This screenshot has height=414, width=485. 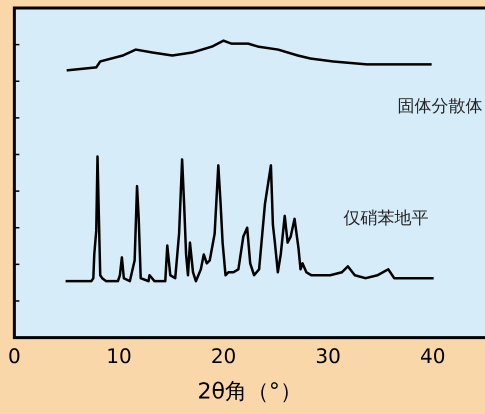 What do you see at coordinates (119, 356) in the screenshot?
I see `x-tick-label: 10` at bounding box center [119, 356].